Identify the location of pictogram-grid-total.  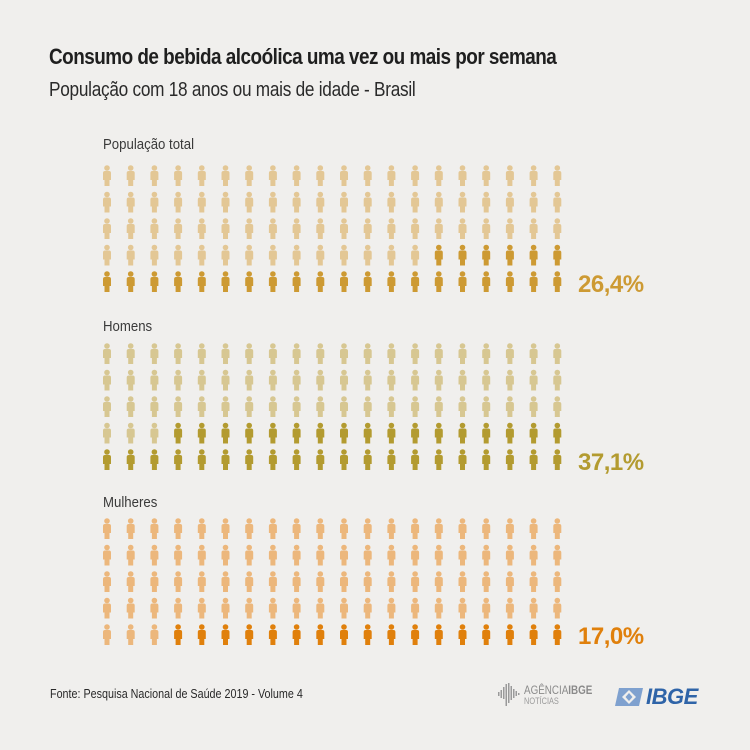
(332, 228).